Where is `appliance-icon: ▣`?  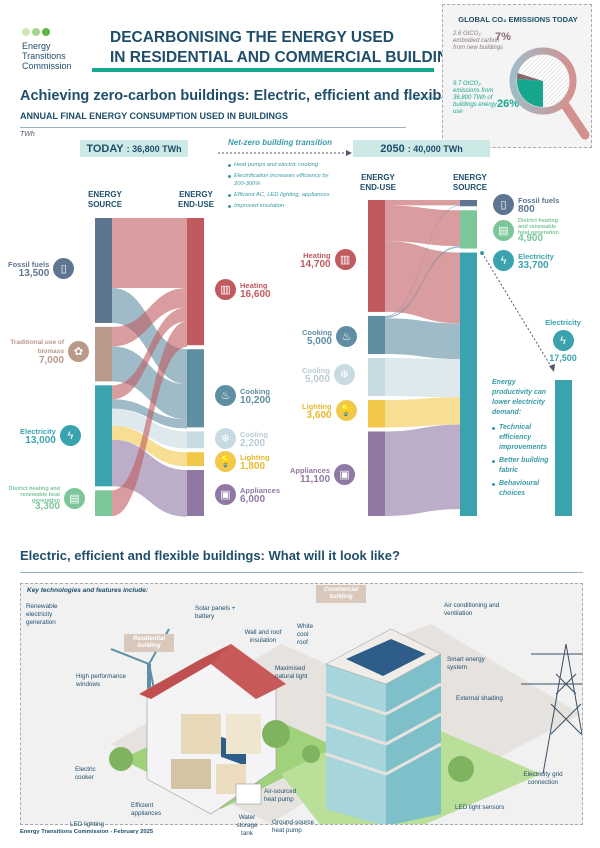 appliance-icon: ▣ is located at coordinates (225, 494).